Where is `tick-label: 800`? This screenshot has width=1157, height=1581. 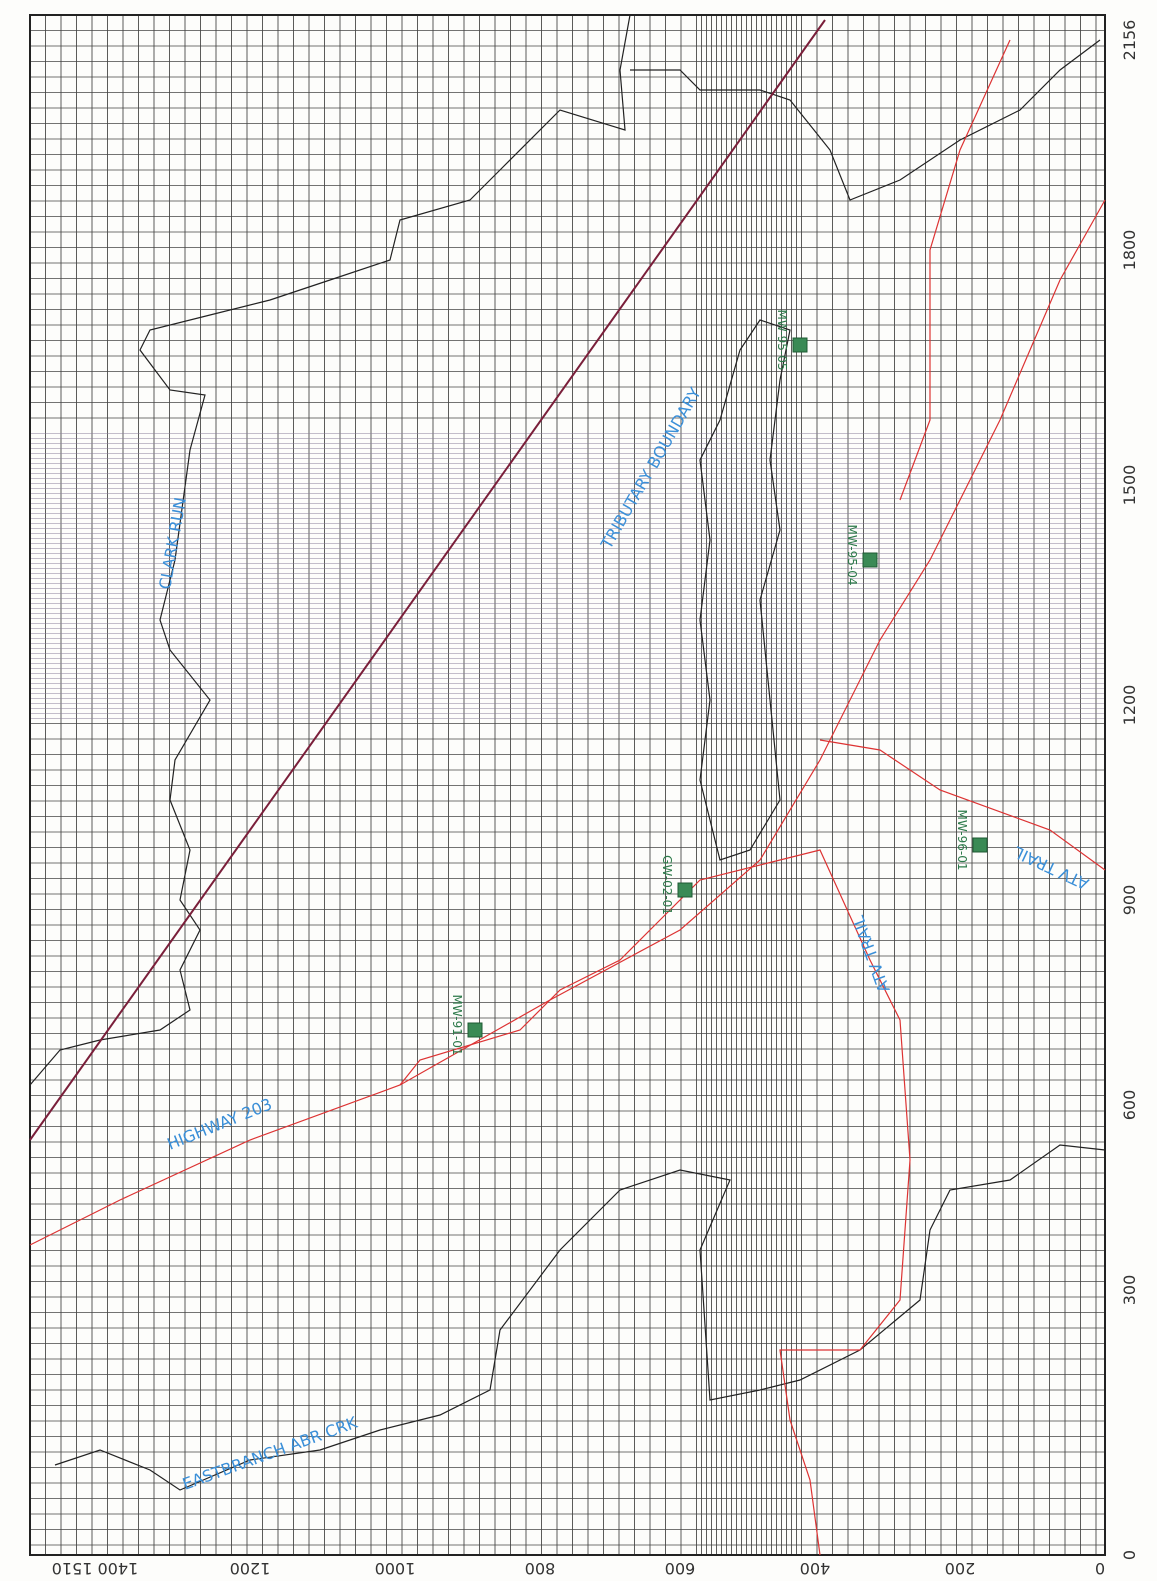 tick-label: 800 is located at coordinates (540, 1568).